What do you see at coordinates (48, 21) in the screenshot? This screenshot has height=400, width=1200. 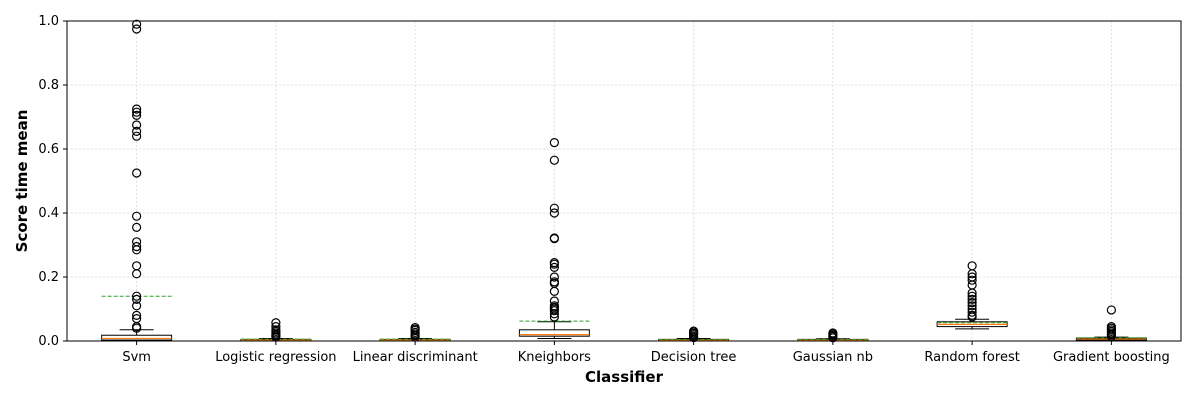 I see `y-tick-label: 1.0` at bounding box center [48, 21].